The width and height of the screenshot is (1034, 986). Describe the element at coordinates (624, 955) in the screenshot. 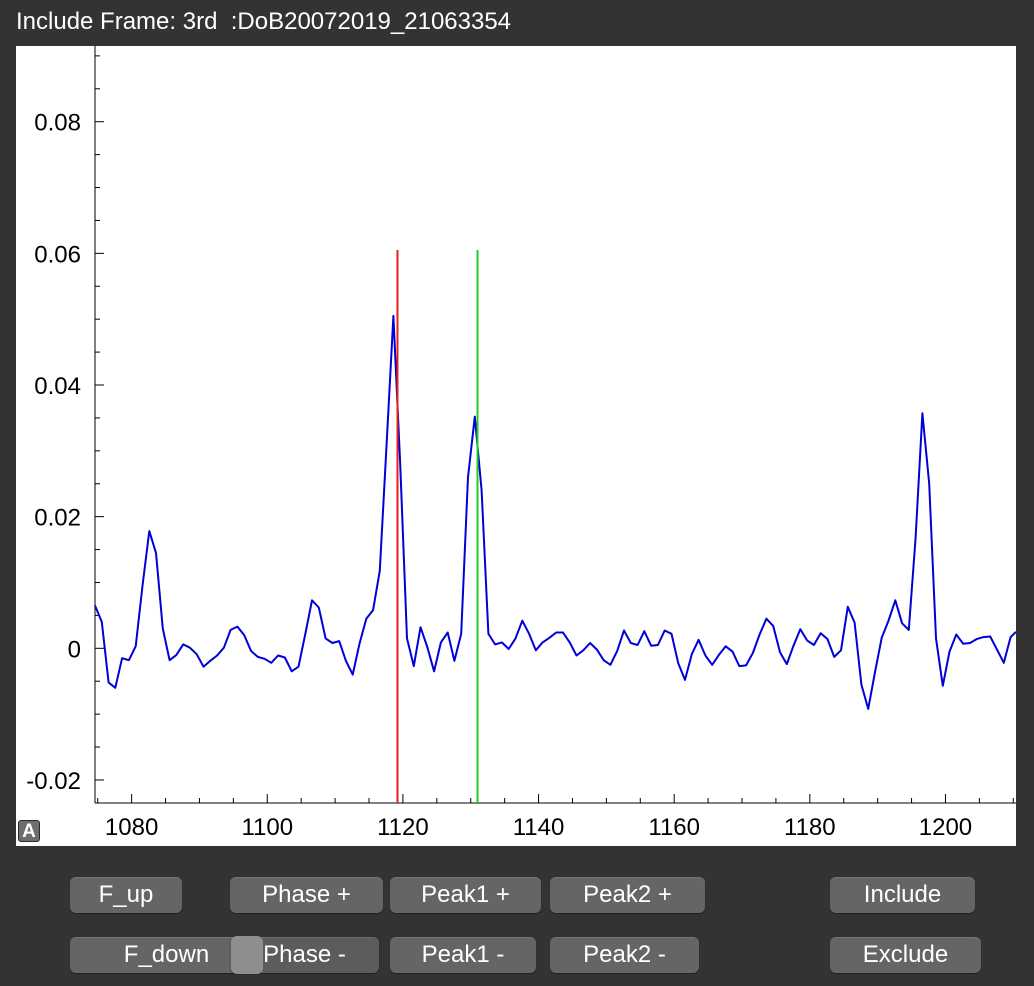

I see `peak2-minus-button: Peak2 -` at that location.